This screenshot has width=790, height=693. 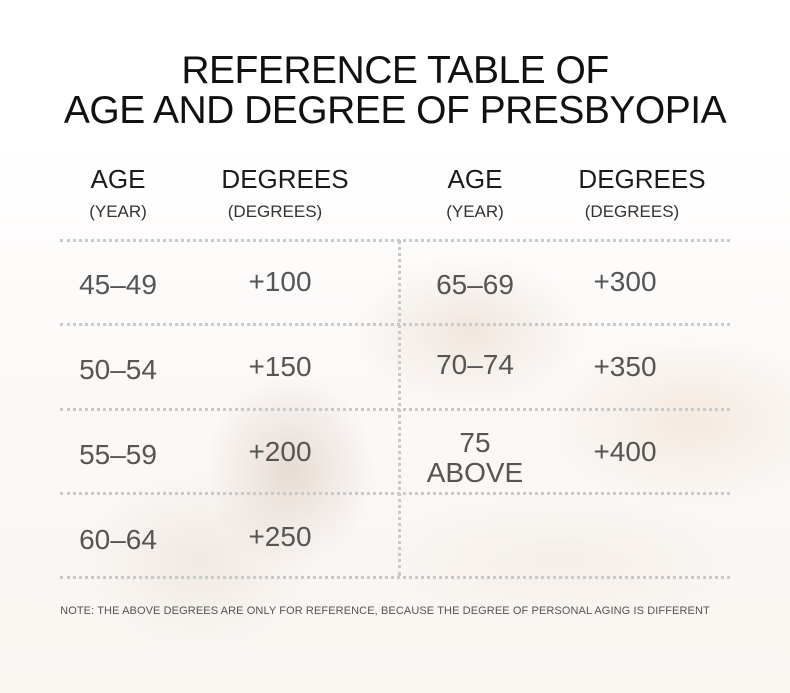 What do you see at coordinates (475, 179) in the screenshot?
I see `right-age-header: AGE` at bounding box center [475, 179].